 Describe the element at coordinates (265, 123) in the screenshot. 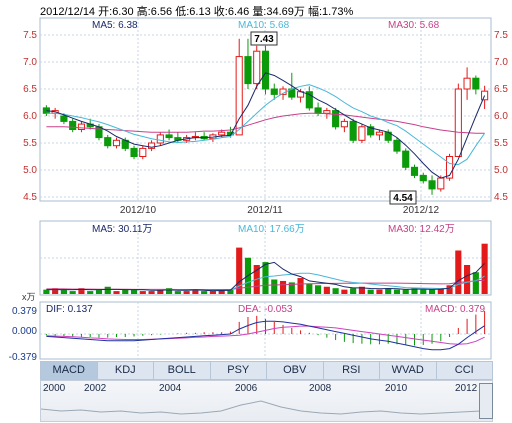

I see `ma30-line` at that location.